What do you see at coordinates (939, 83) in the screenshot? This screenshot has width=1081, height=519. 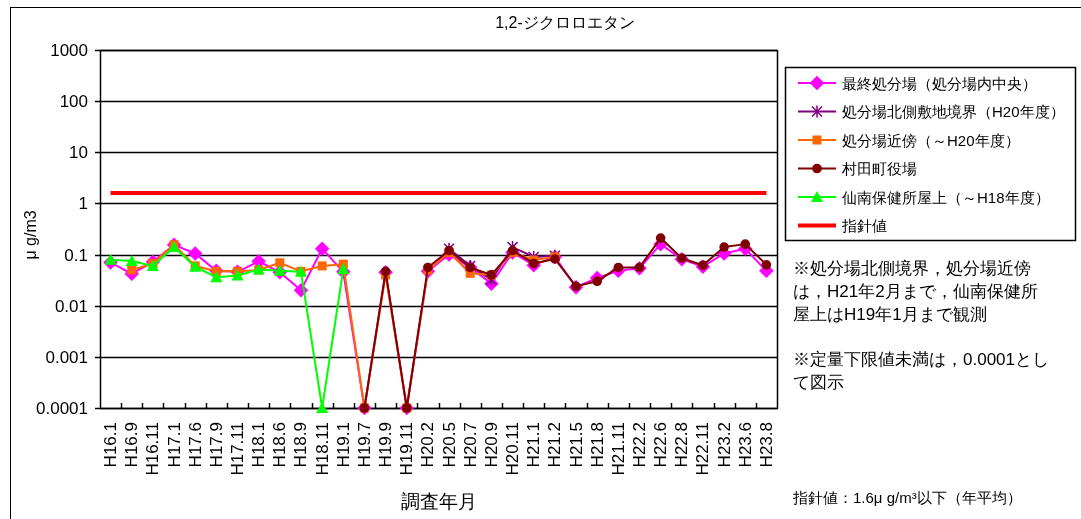 I see `legend-label: 最終処分場（処分場内中央）` at bounding box center [939, 83].